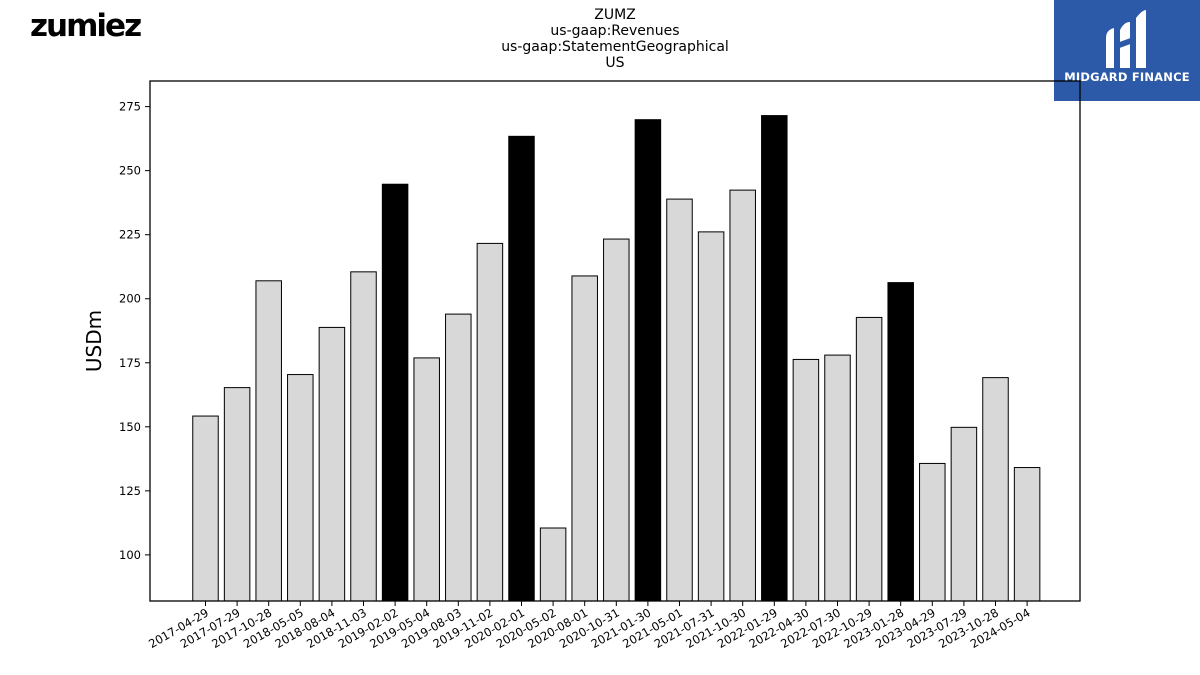  Describe the element at coordinates (615, 63) in the screenshot. I see `chart-title-line-4: US` at that location.